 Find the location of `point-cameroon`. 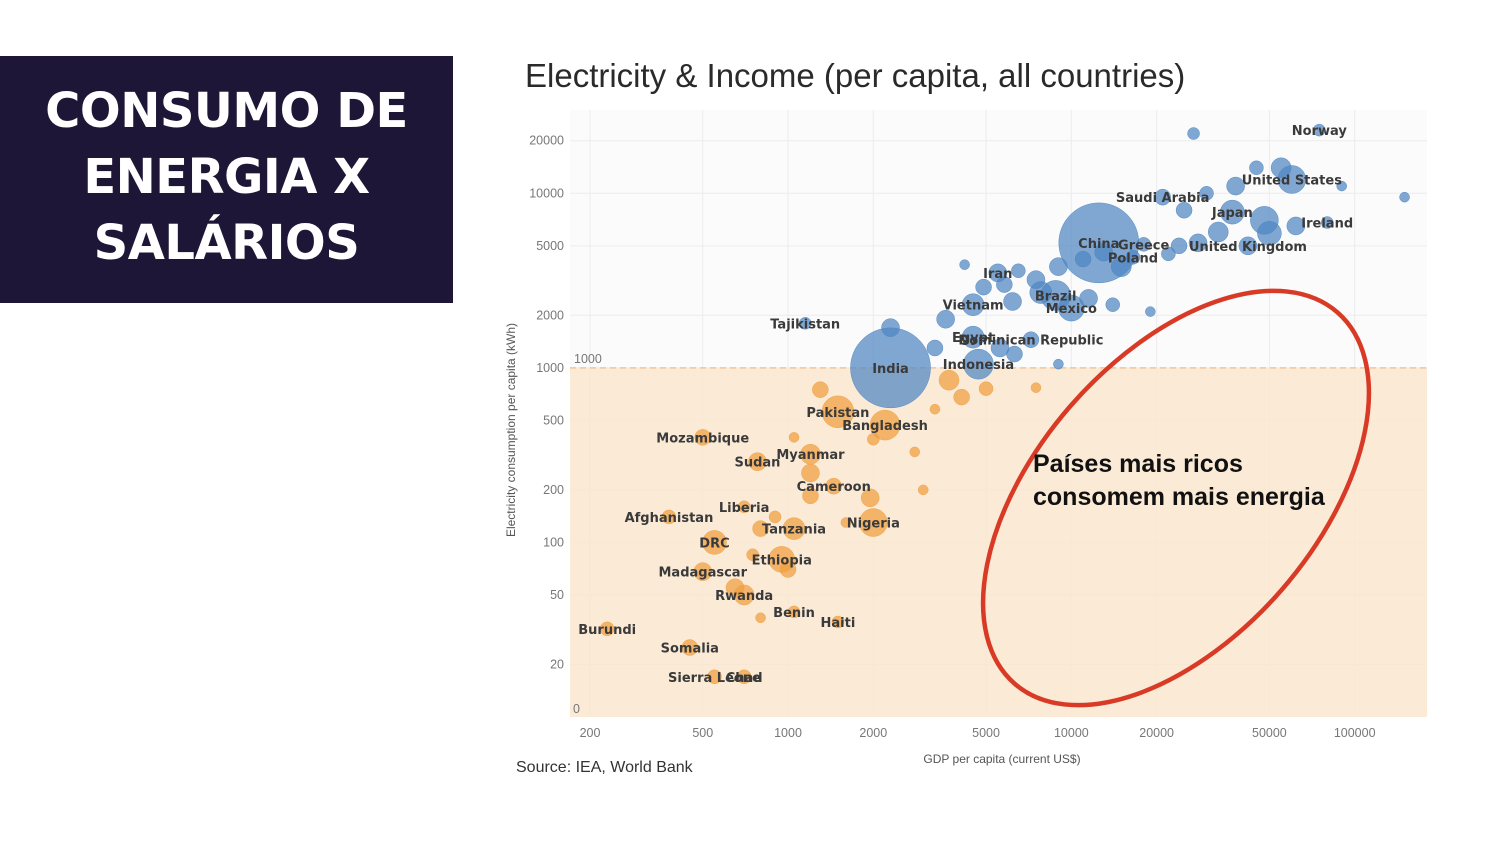

point-cameroon is located at coordinates (834, 486).